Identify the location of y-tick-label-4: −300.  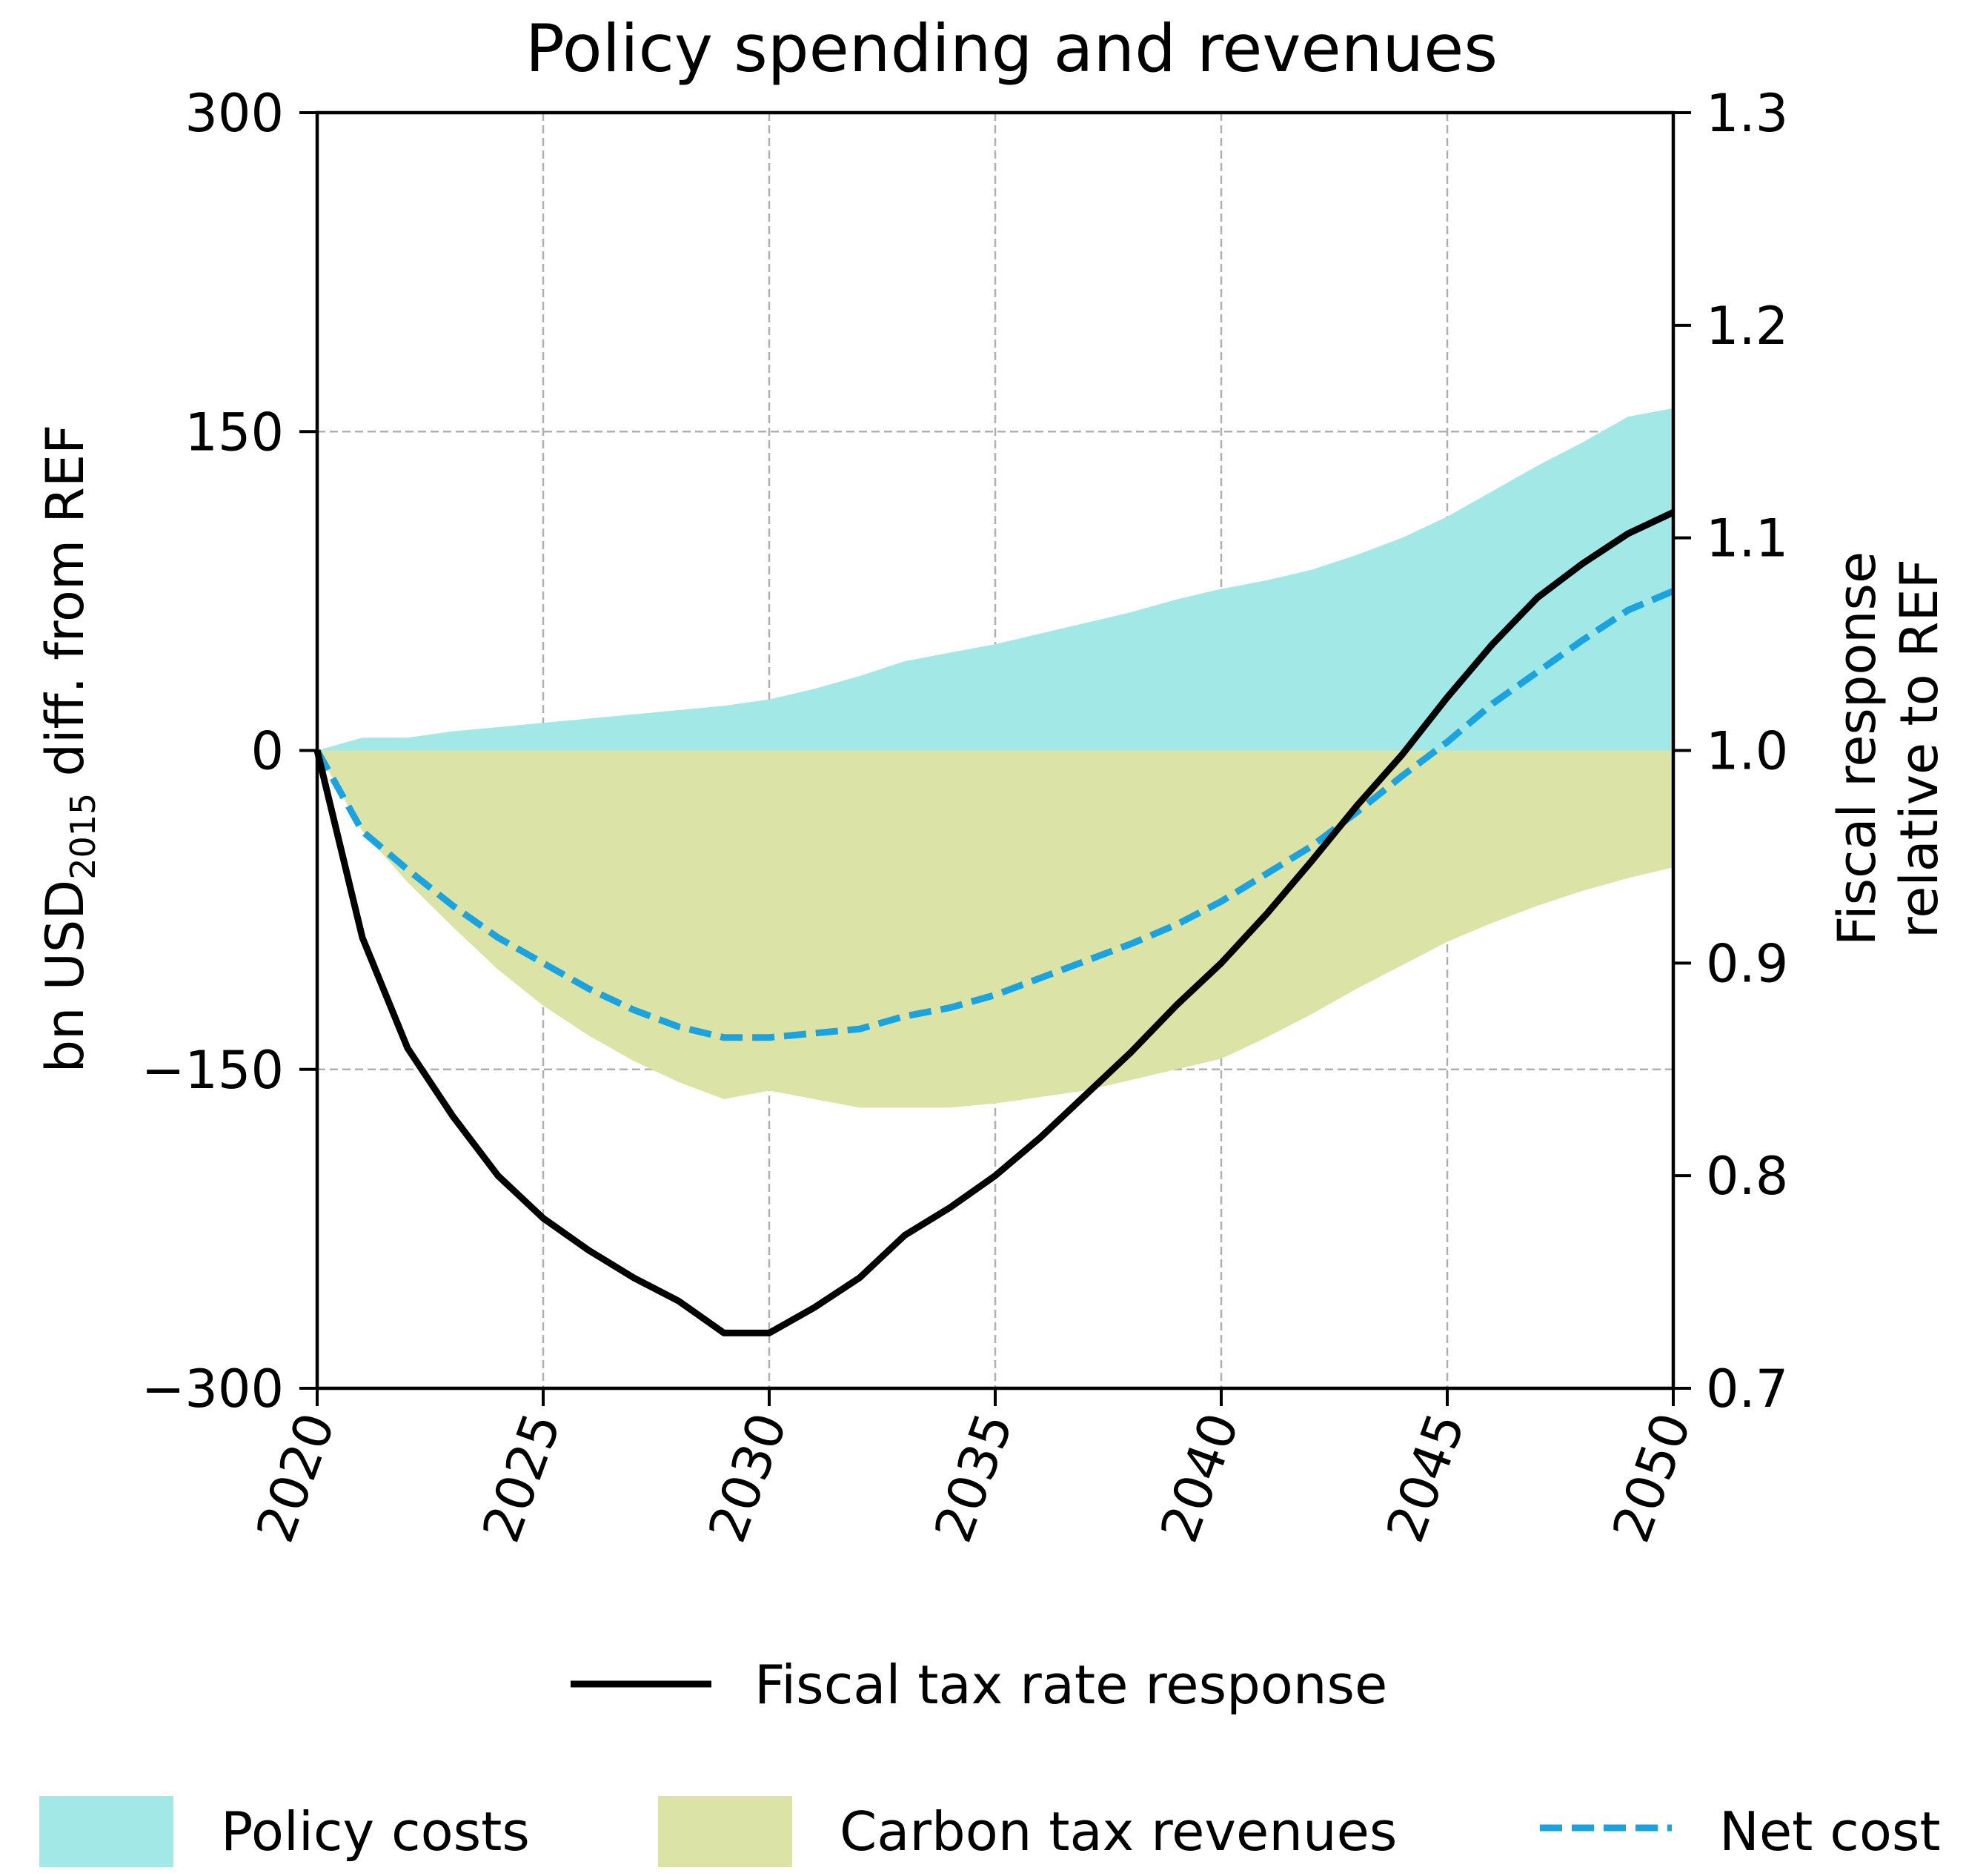
(213, 1389).